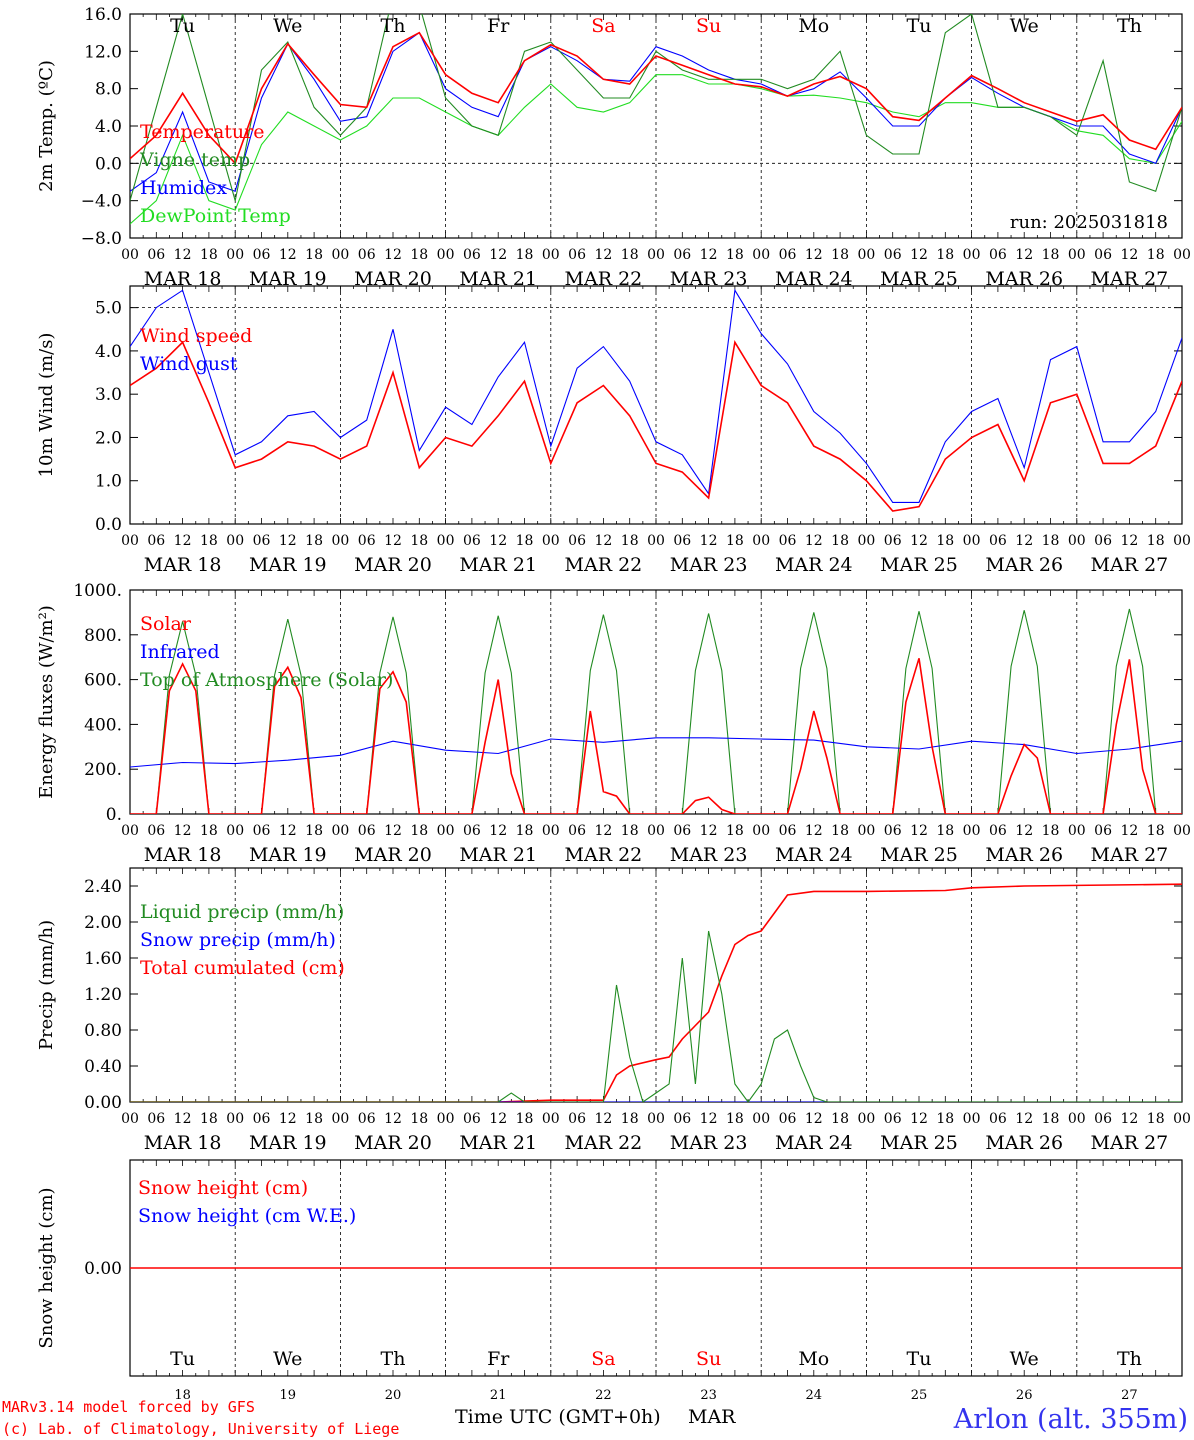 This screenshot has height=1440, width=1194. Describe the element at coordinates (101, 202) in the screenshot. I see `y-tick-label: −4.0` at that location.